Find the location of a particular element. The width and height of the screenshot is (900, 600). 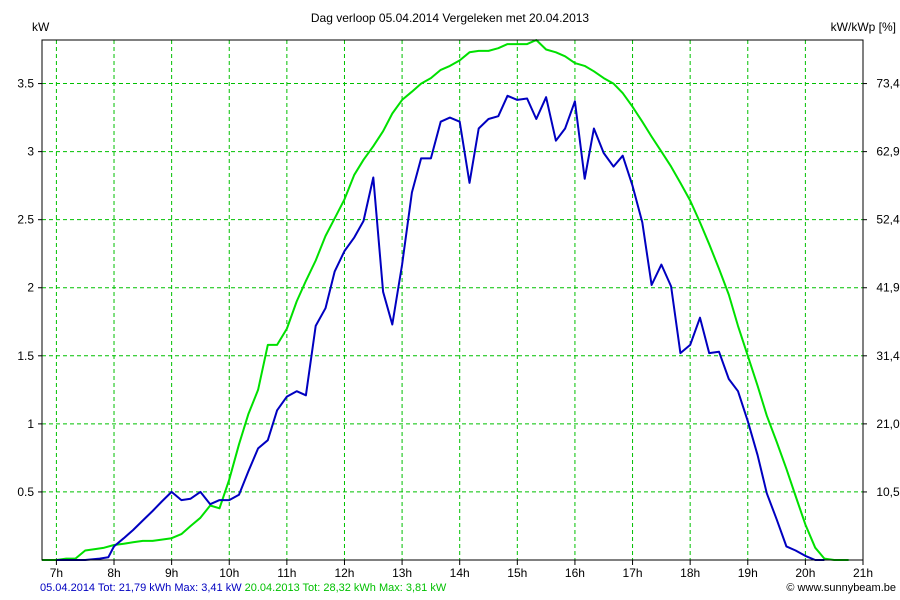

legend-entry-2013: 20.04.2013 Tot: 28,32 kWh Max: 3,81 kW is located at coordinates (345, 588).